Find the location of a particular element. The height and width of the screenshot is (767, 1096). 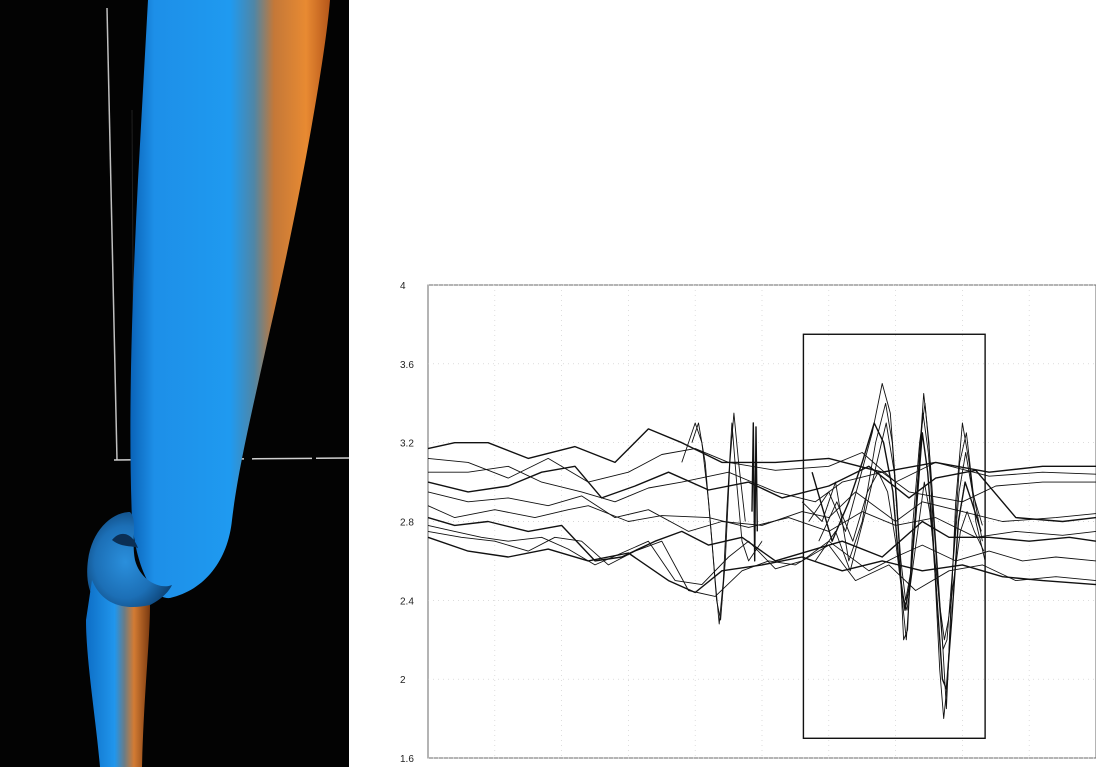

y-tick-label: 3.6 is located at coordinates (407, 365).